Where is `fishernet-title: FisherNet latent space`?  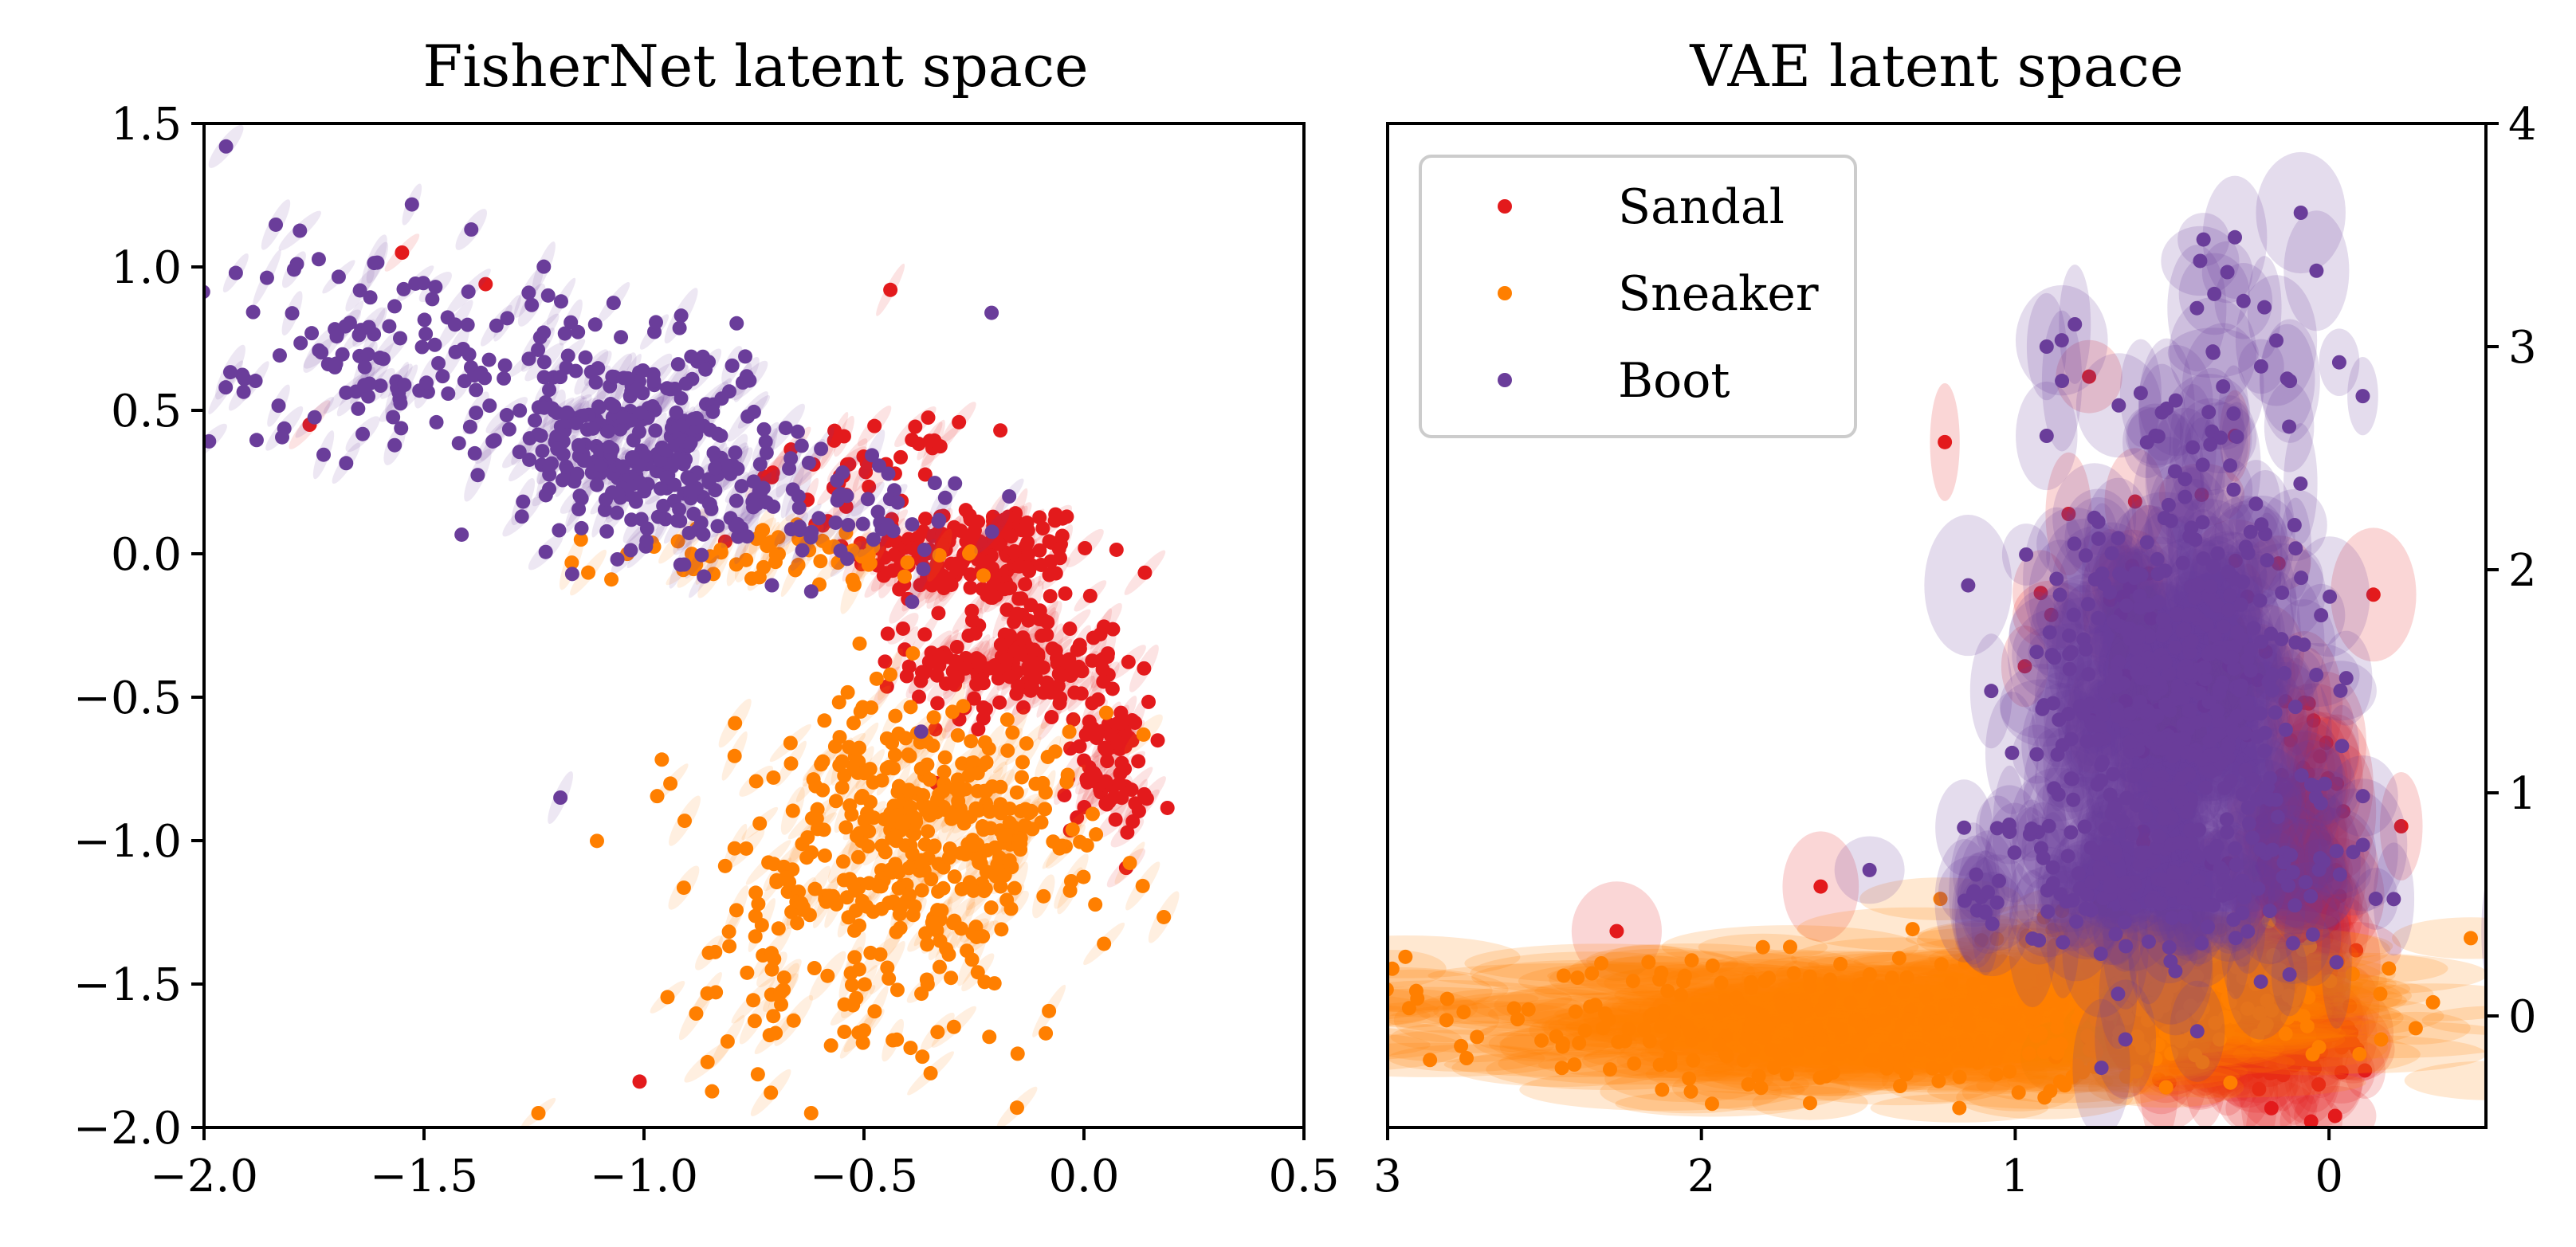 fishernet-title: FisherNet latent space is located at coordinates (755, 66).